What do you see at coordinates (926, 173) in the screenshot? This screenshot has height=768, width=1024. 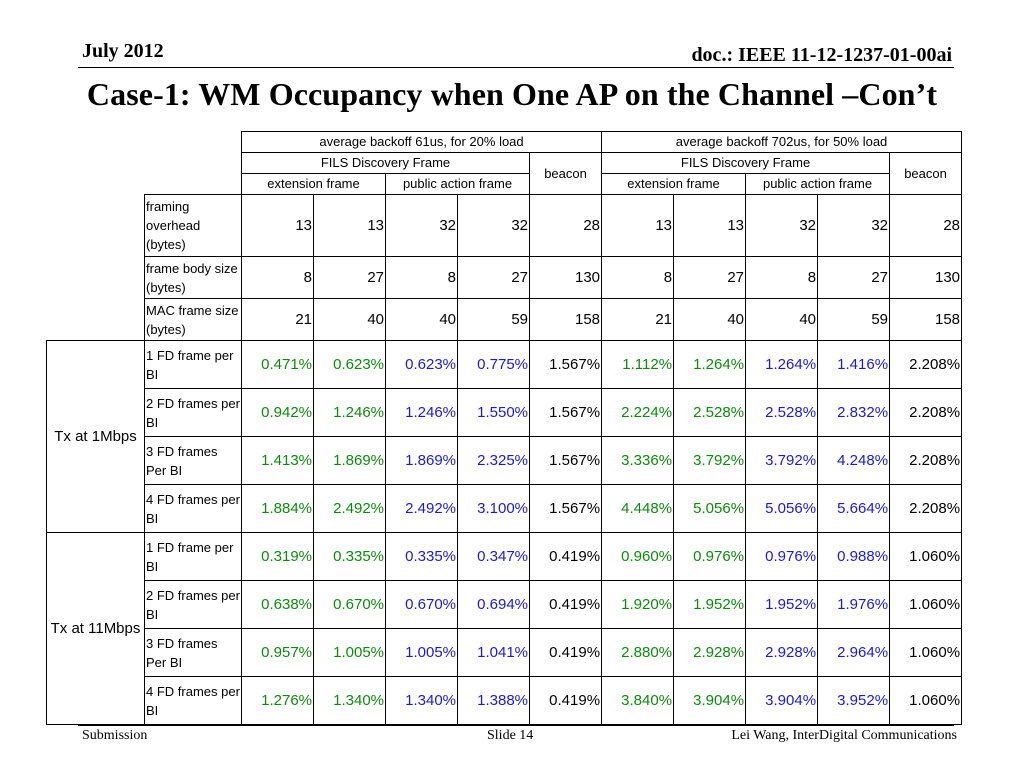 I see `beacon-header: beacon` at bounding box center [926, 173].